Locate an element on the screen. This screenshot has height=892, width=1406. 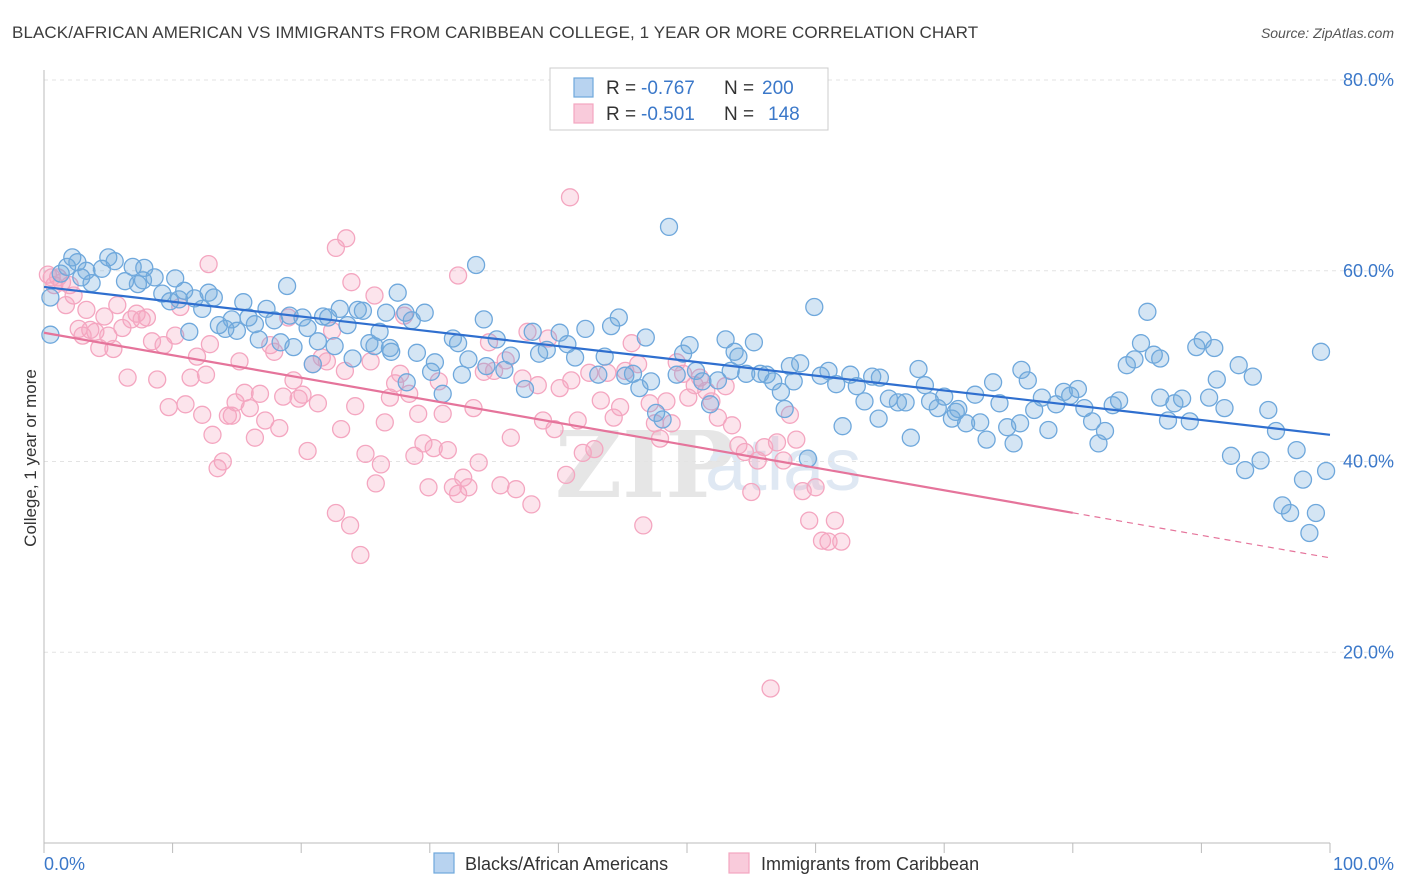
y-tick-labels: 20.0% 40.0% 60.0% 80.0% is located at coordinates (1368, 366).